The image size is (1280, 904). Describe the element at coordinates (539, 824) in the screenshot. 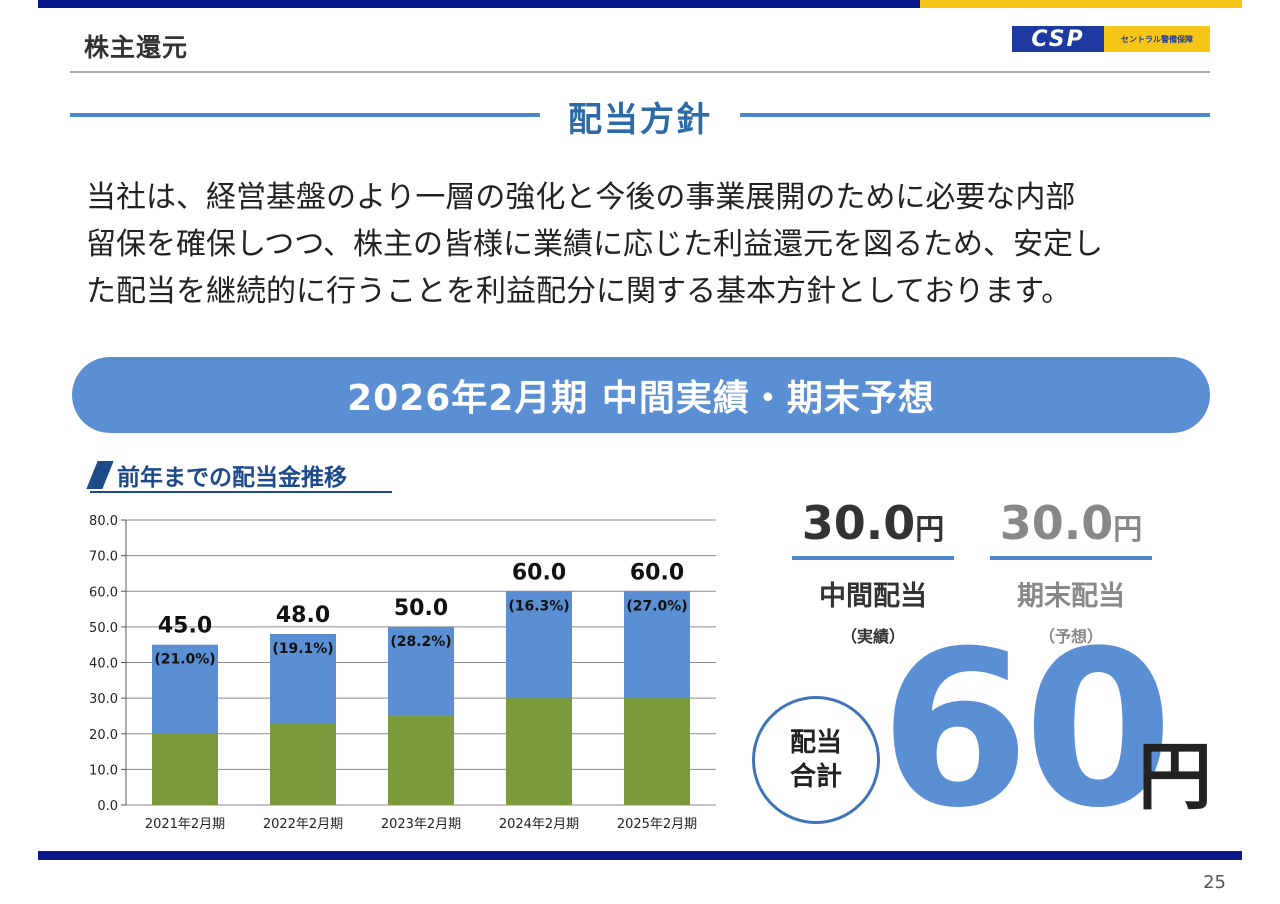

I see `x-tick-label: 2024年2月期` at that location.